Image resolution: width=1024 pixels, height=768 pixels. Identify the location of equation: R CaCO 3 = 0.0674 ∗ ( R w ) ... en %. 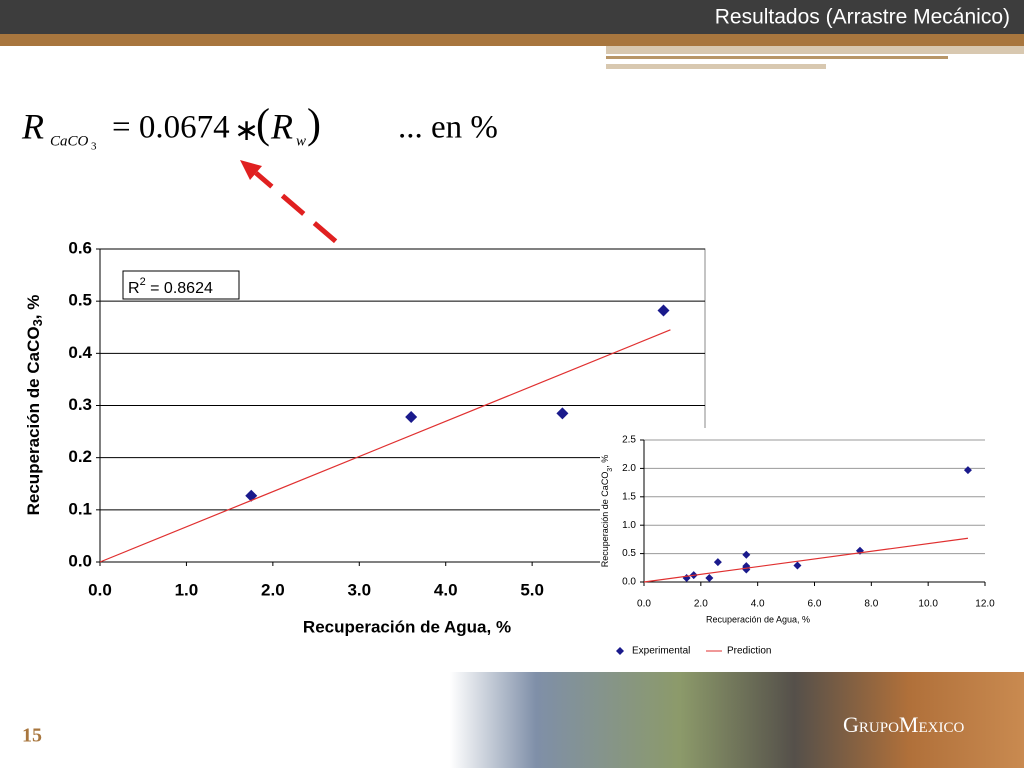
(259, 127).